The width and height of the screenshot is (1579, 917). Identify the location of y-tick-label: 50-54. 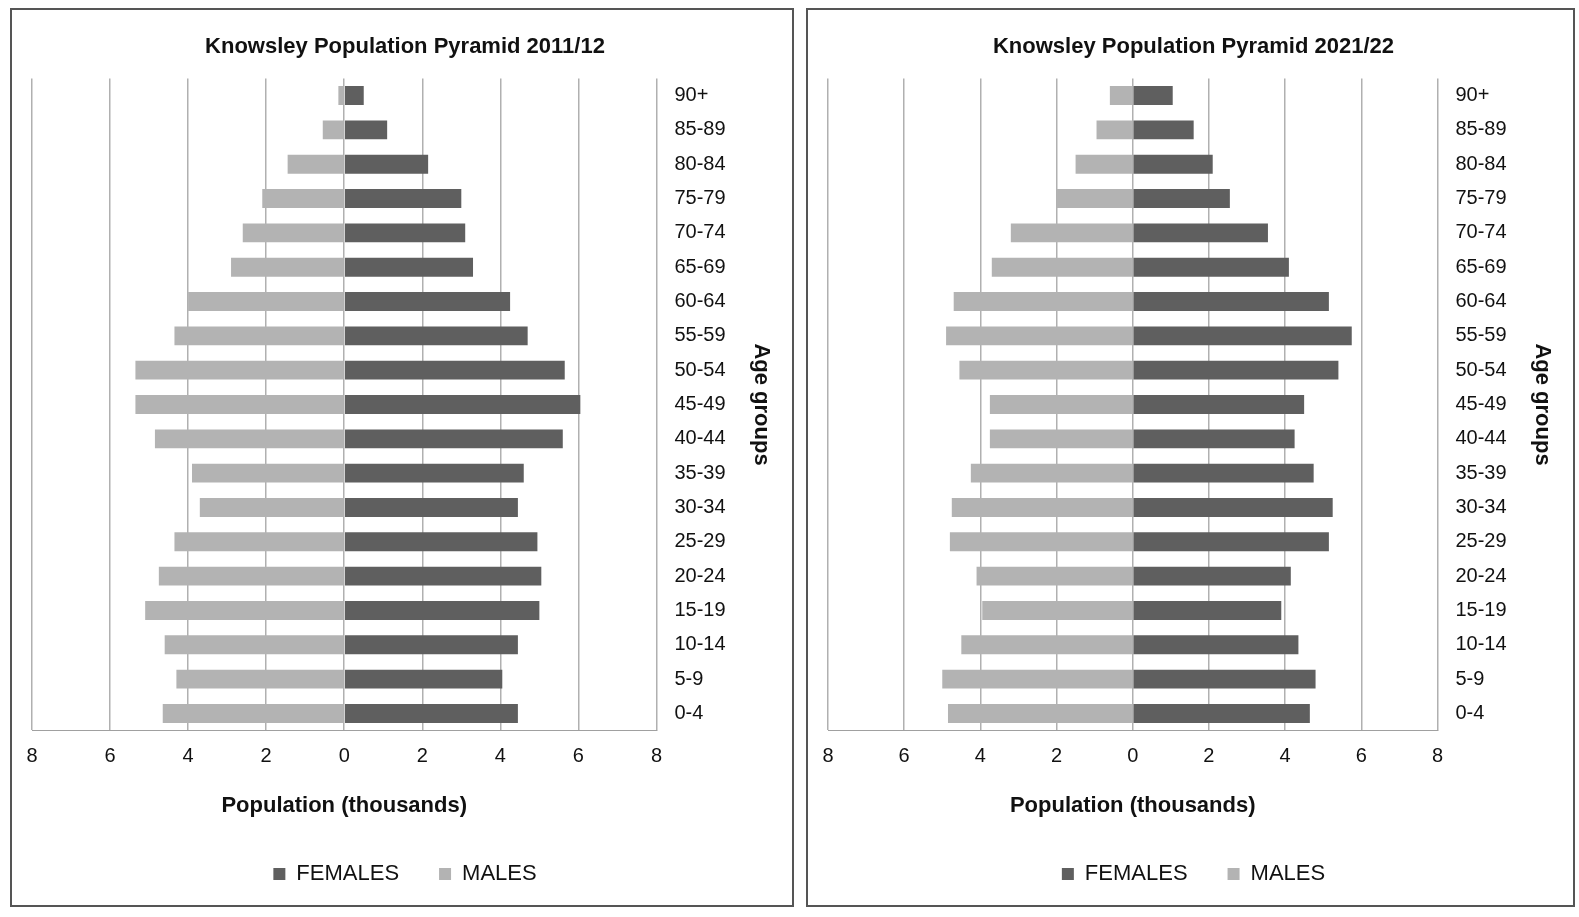
(1481, 368).